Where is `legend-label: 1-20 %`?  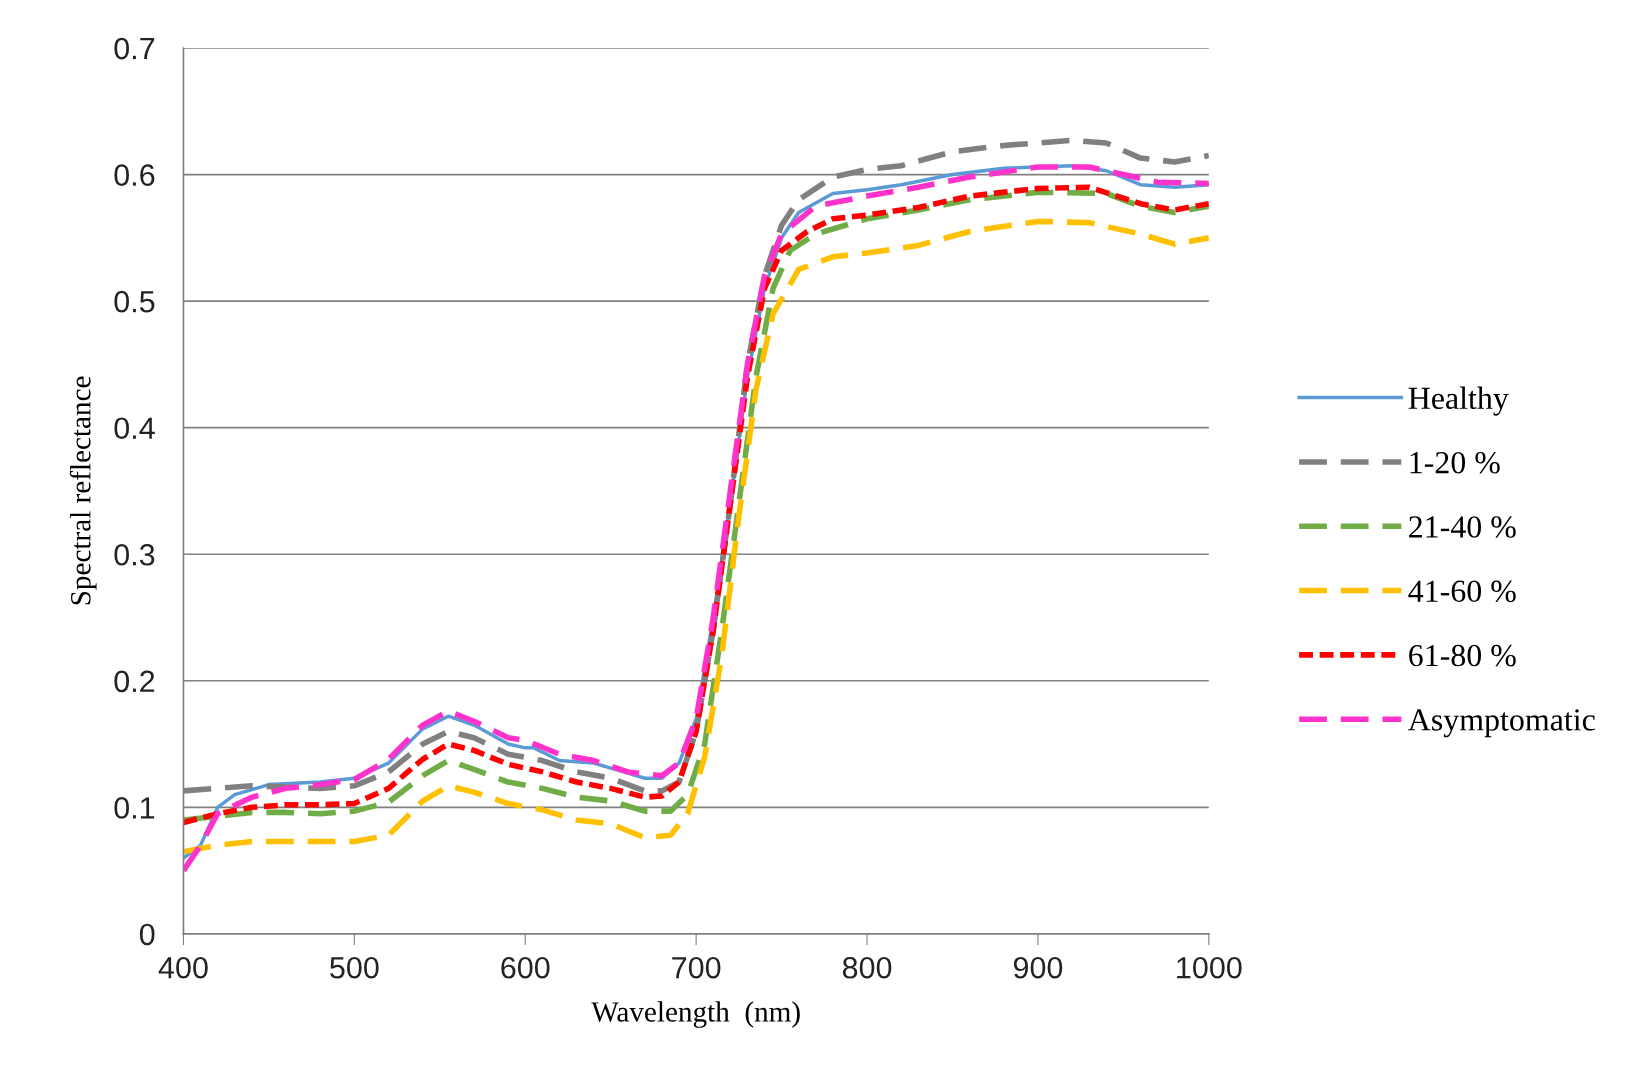
legend-label: 1-20 % is located at coordinates (1455, 462).